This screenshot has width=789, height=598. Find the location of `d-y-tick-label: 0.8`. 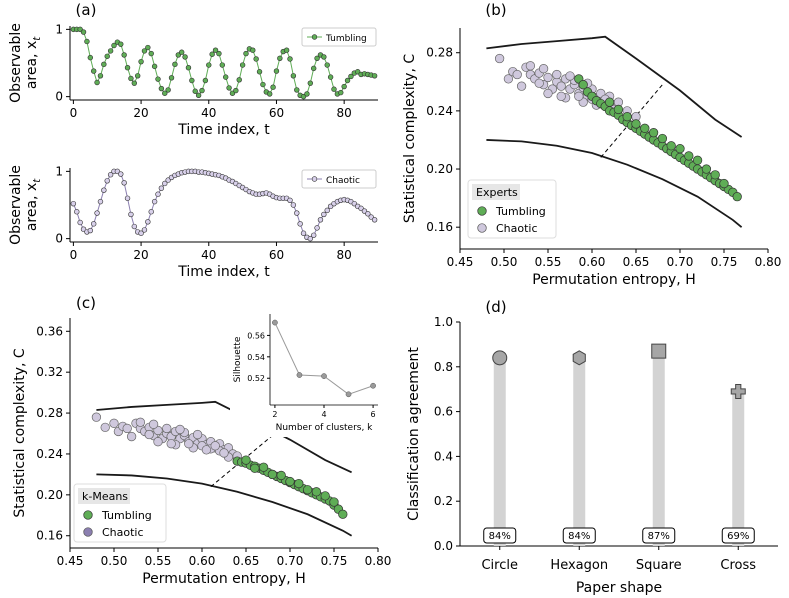

d-y-tick-label: 0.8 is located at coordinates (443, 367).